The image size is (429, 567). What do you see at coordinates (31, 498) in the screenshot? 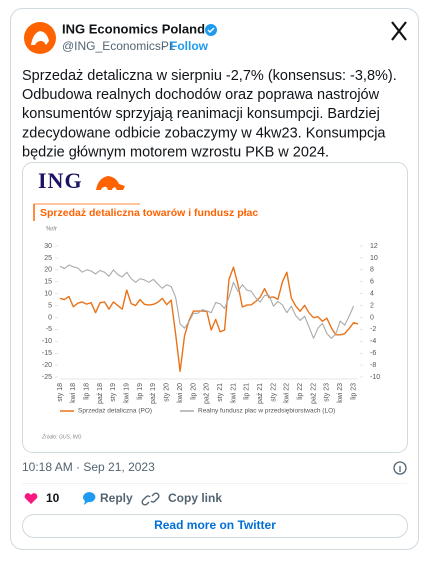
I see `like-icon` at bounding box center [31, 498].